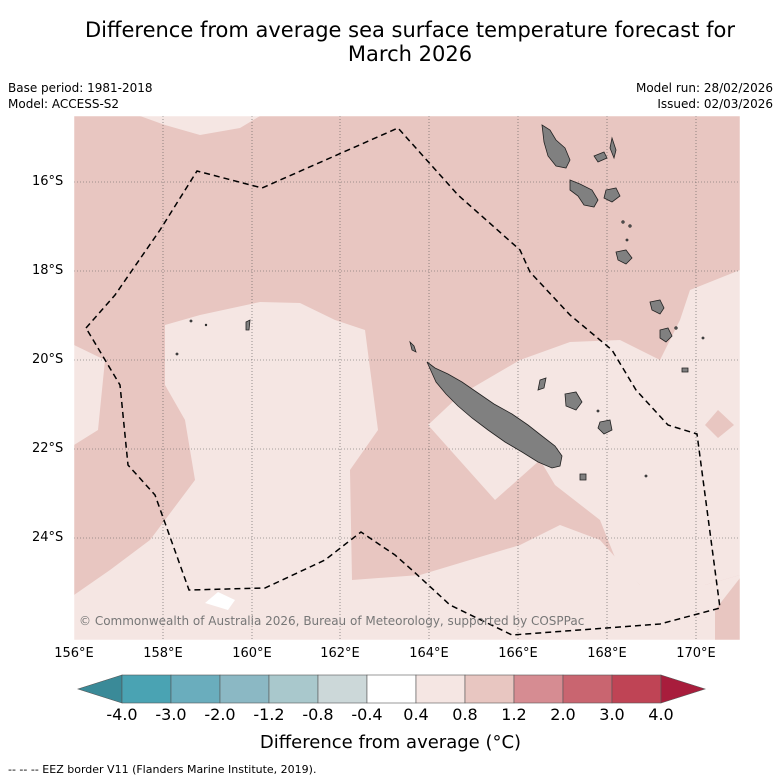 Image resolution: width=781 pixels, height=781 pixels. I want to click on cbar-tick-3: -2.0, so click(220, 714).